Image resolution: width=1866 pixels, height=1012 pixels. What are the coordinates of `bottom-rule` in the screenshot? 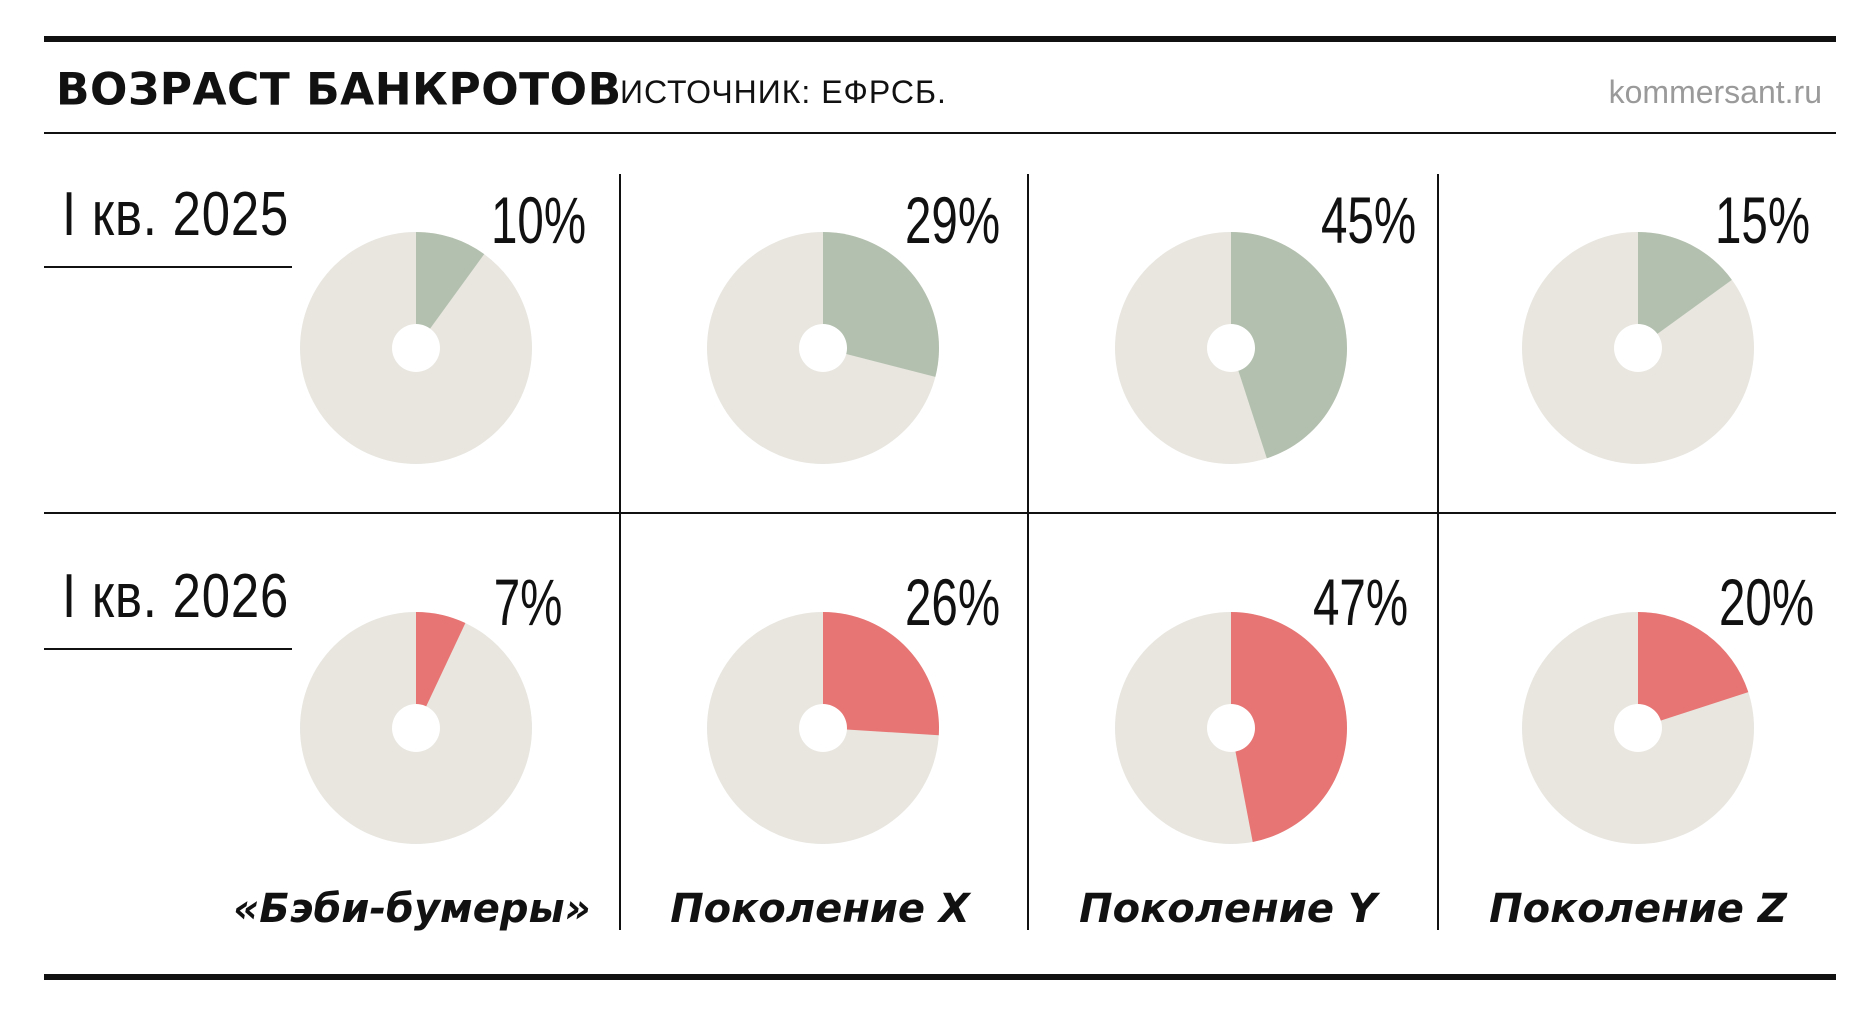 It's located at (940, 977).